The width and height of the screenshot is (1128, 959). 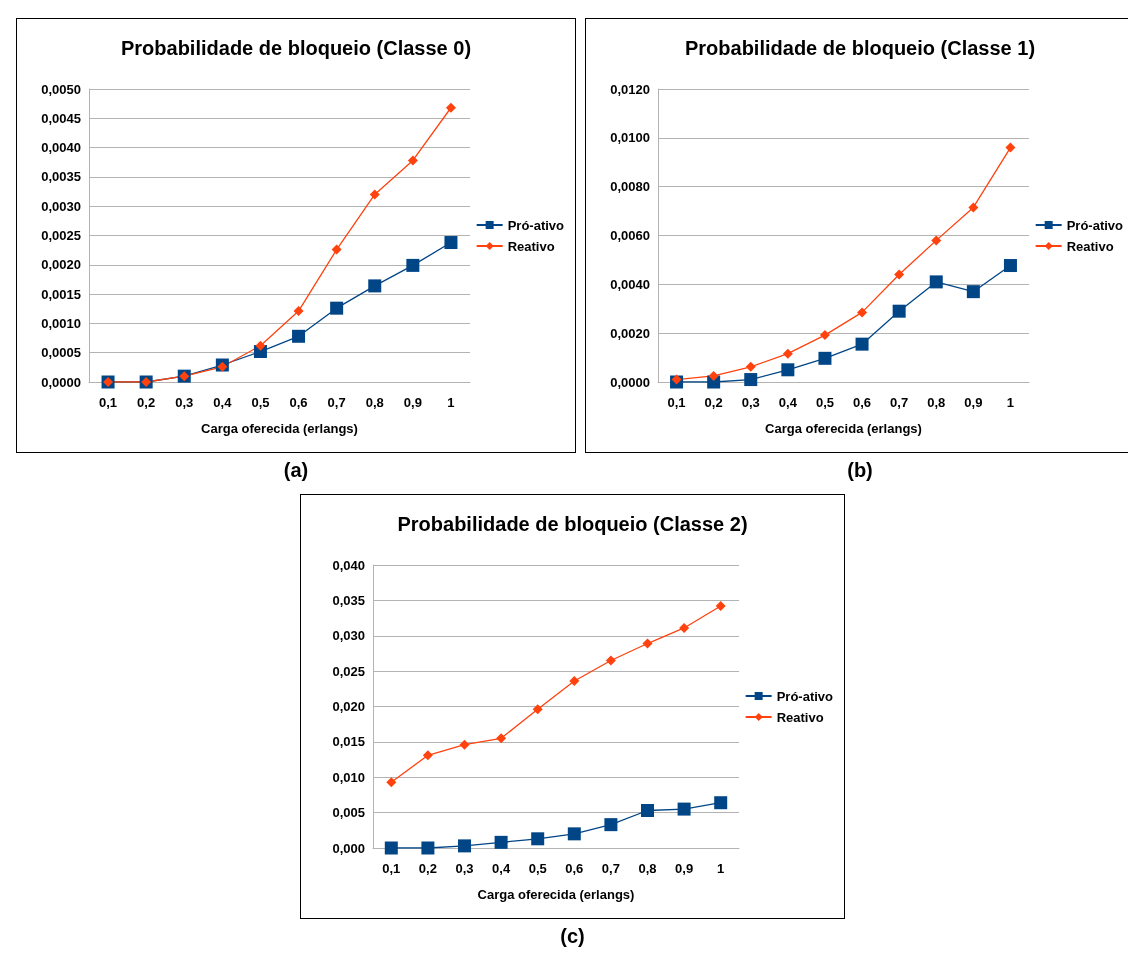 What do you see at coordinates (61, 177) in the screenshot?
I see `y-tick-label: 0,0035` at bounding box center [61, 177].